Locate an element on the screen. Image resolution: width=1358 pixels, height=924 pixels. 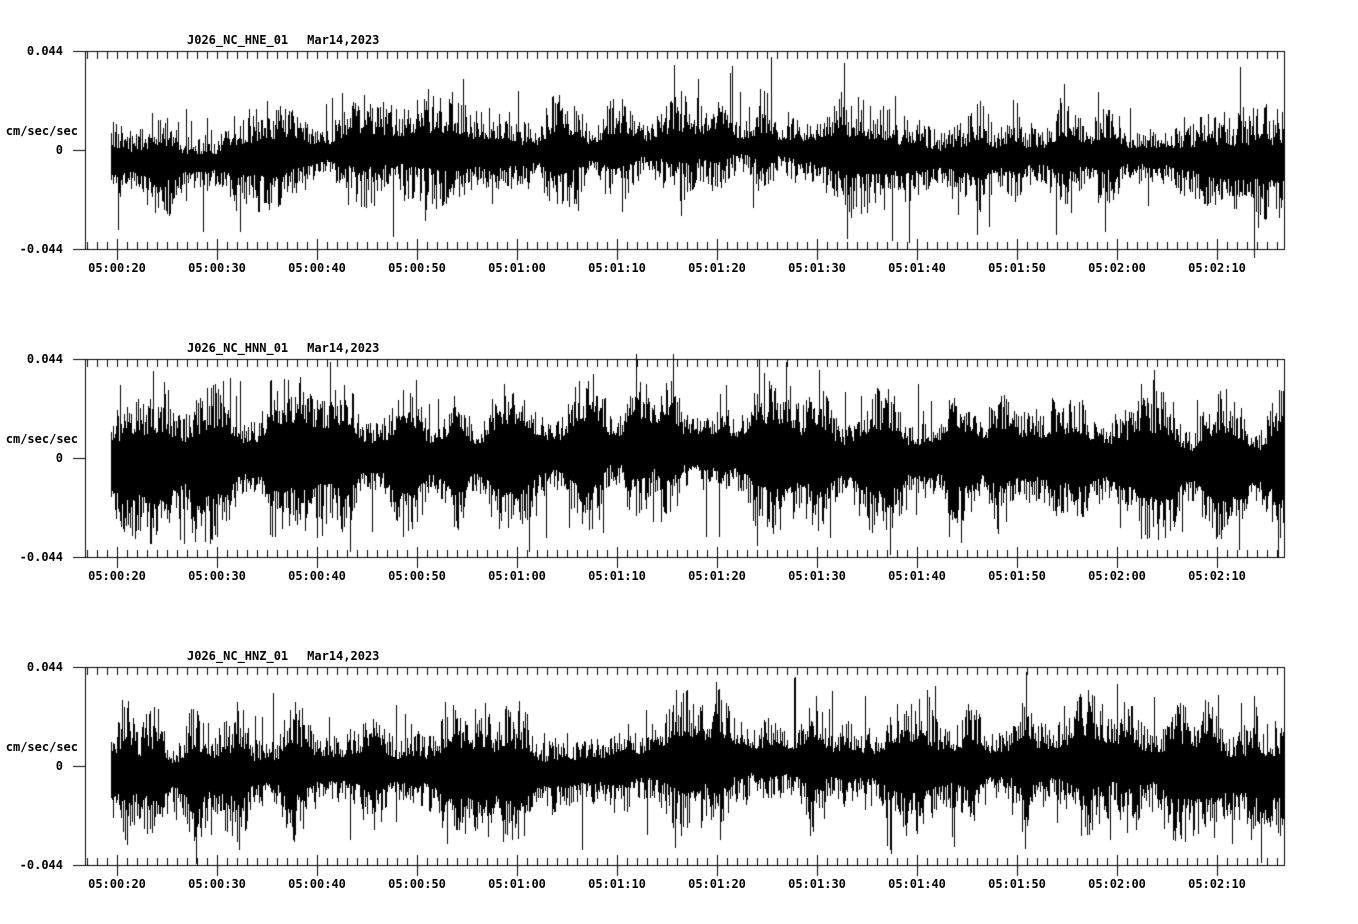
trace-title: J026_NC_HNN_01 Mar14,2023 is located at coordinates (283, 348).